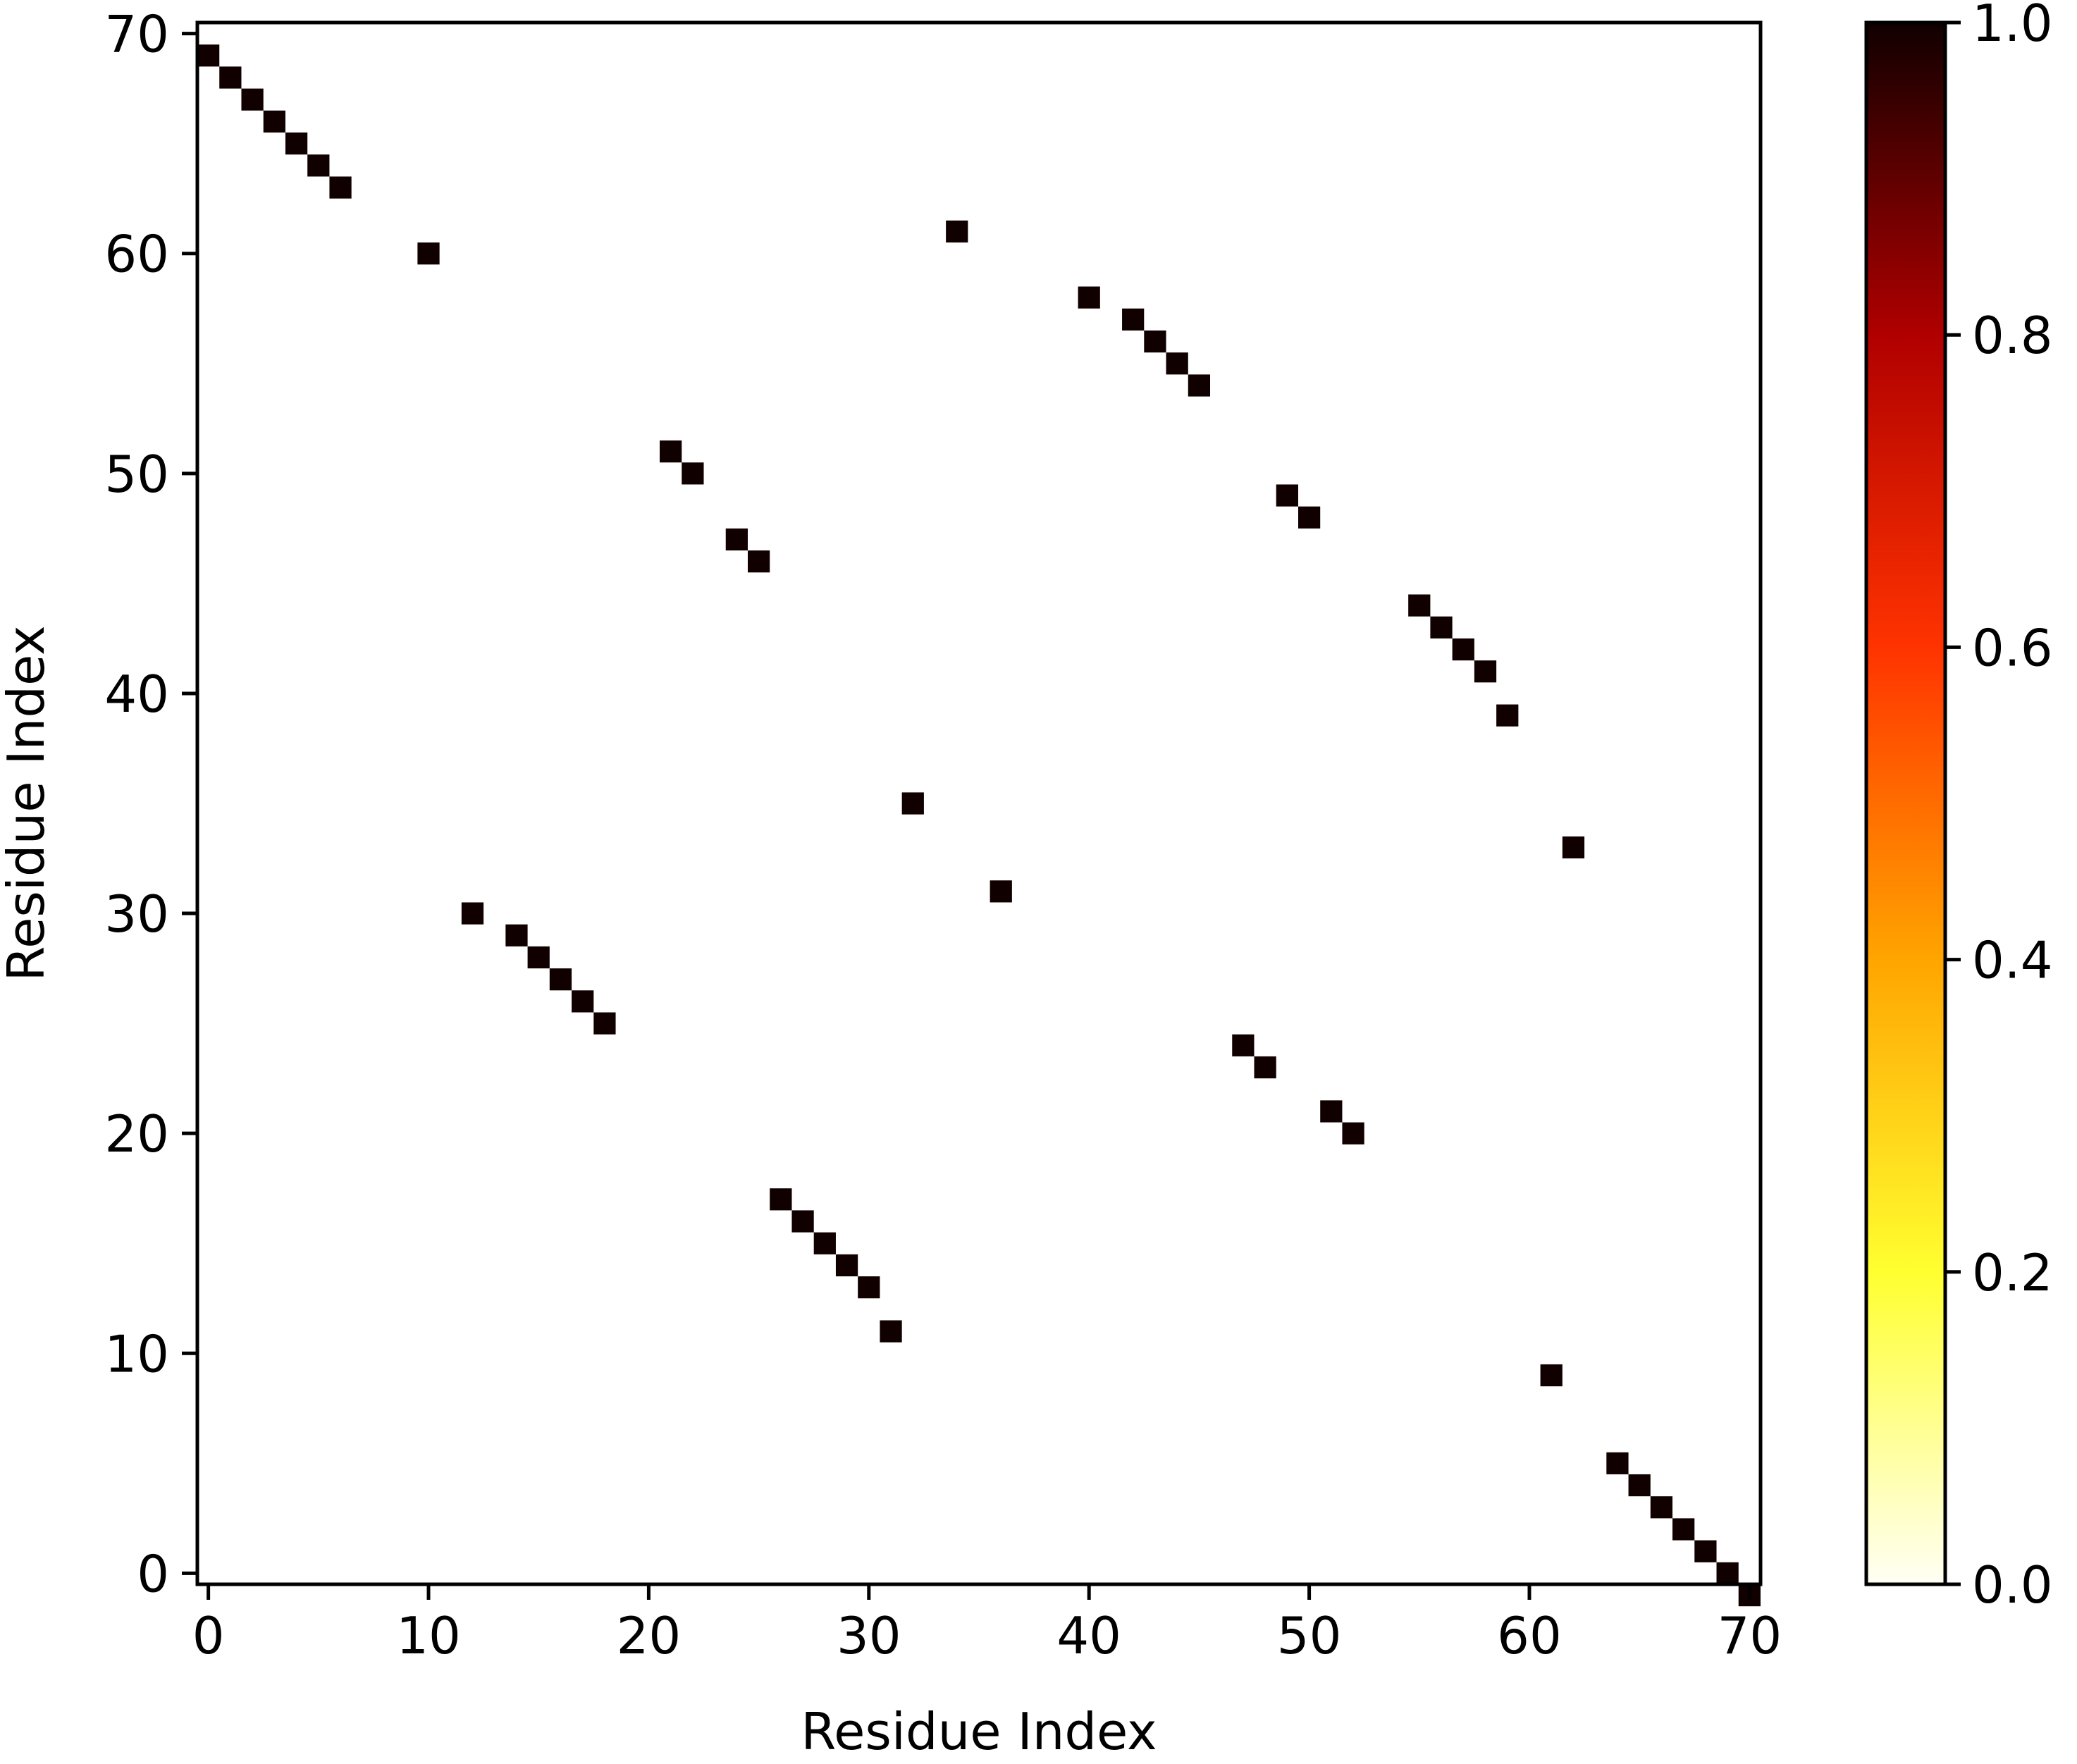 This screenshot has height=1764, width=2077. I want to click on x-tick-label: 30, so click(869, 1635).